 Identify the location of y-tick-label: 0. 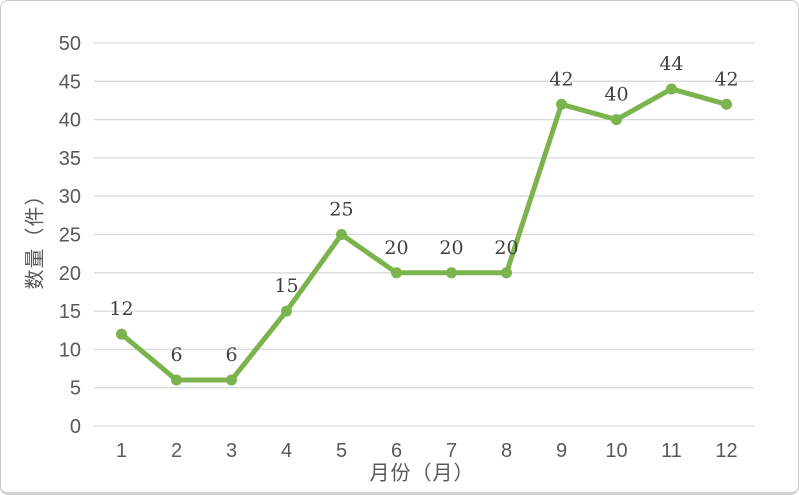
(75, 427).